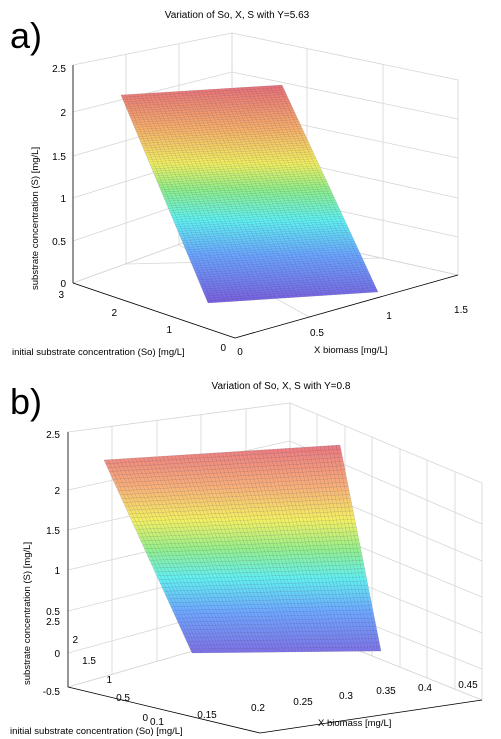  I want to click on panel-b-xtick: 0.2, so click(258, 708).